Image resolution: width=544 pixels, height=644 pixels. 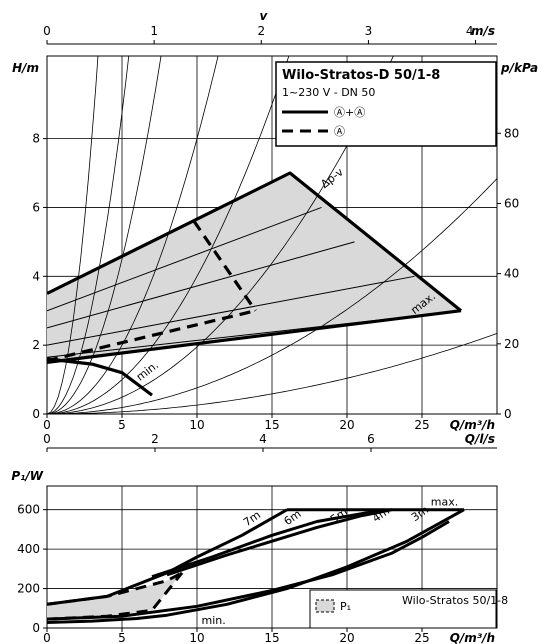 What do you see at coordinates (36, 628) in the screenshot?
I see `power-tick-label: 0` at bounding box center [36, 628].